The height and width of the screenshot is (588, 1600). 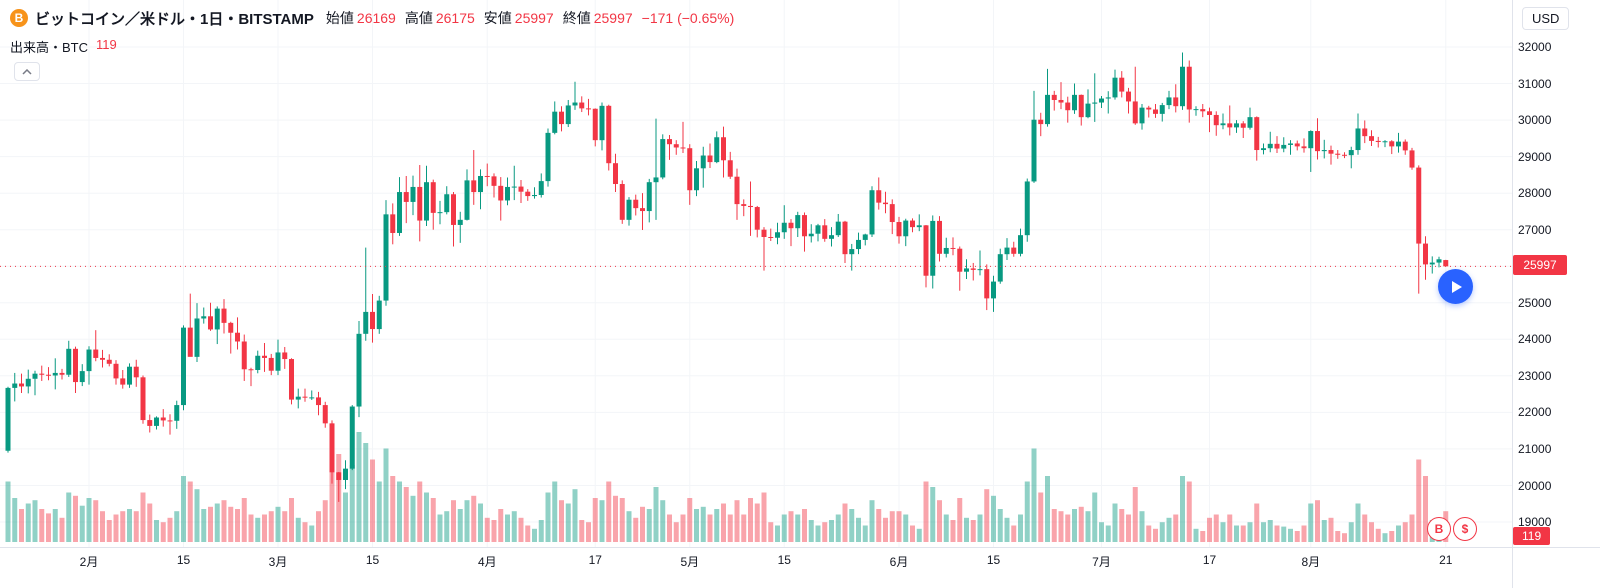 I want to click on price-axis-label: 23000, so click(x=1535, y=375).